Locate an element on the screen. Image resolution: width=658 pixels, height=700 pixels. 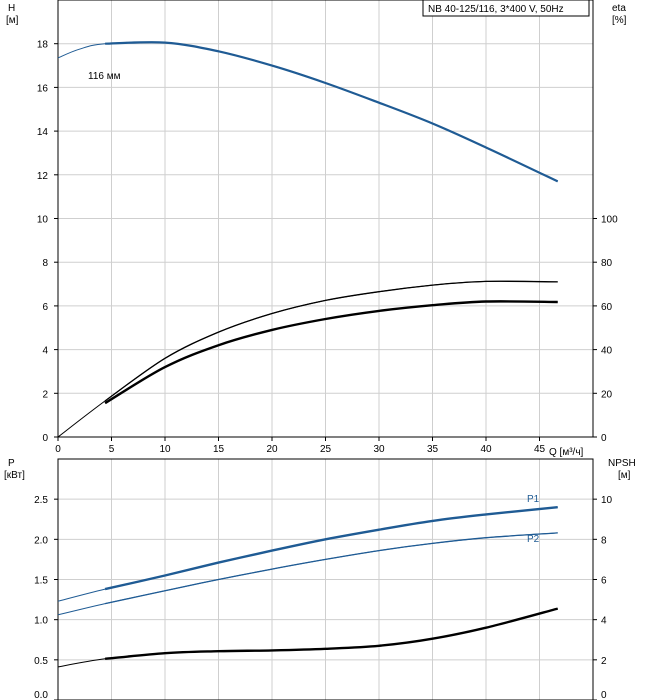
npsh-tick-label: 2 is located at coordinates (604, 661).